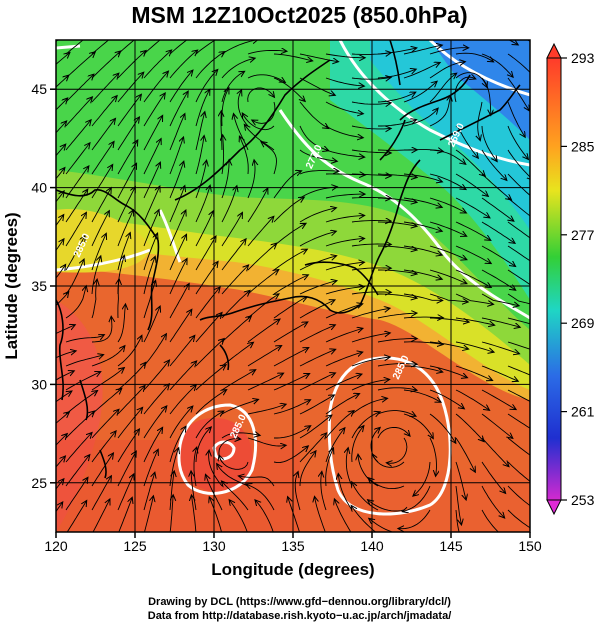 Image resolution: width=599 pixels, height=625 pixels. Describe the element at coordinates (554, 507) in the screenshot. I see `colorbar-bottom-arrow` at that location.